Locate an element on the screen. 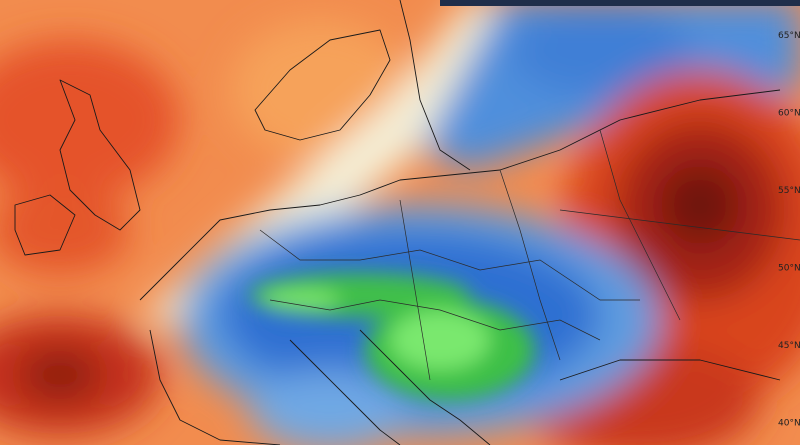 Image resolution: width=800 pixels, height=445 pixels. latitude-labels: 65°N 60°N 55°N 50°N 45°N 40°N is located at coordinates (789, 230).